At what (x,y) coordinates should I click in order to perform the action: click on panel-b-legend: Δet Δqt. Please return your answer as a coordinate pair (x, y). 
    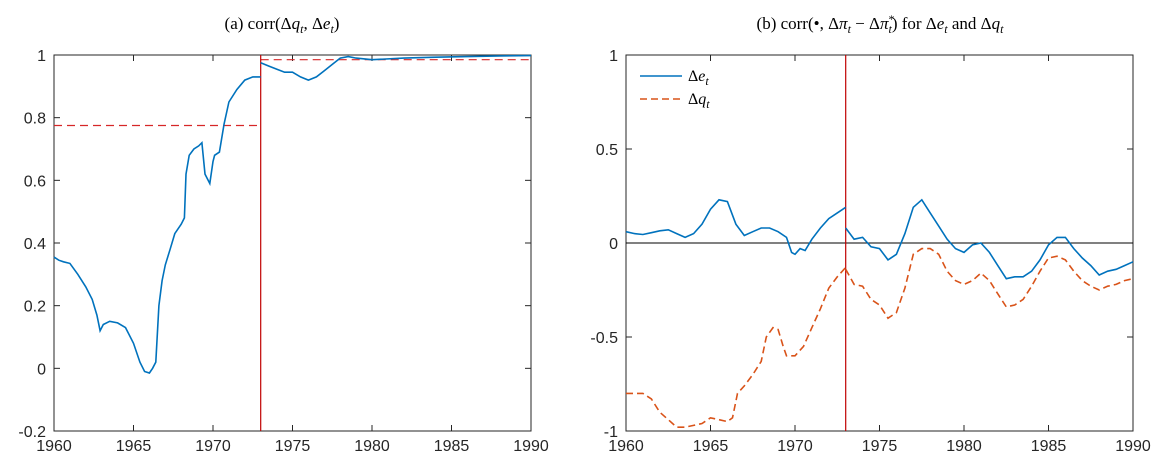
    Looking at the image, I should click on (675, 89).